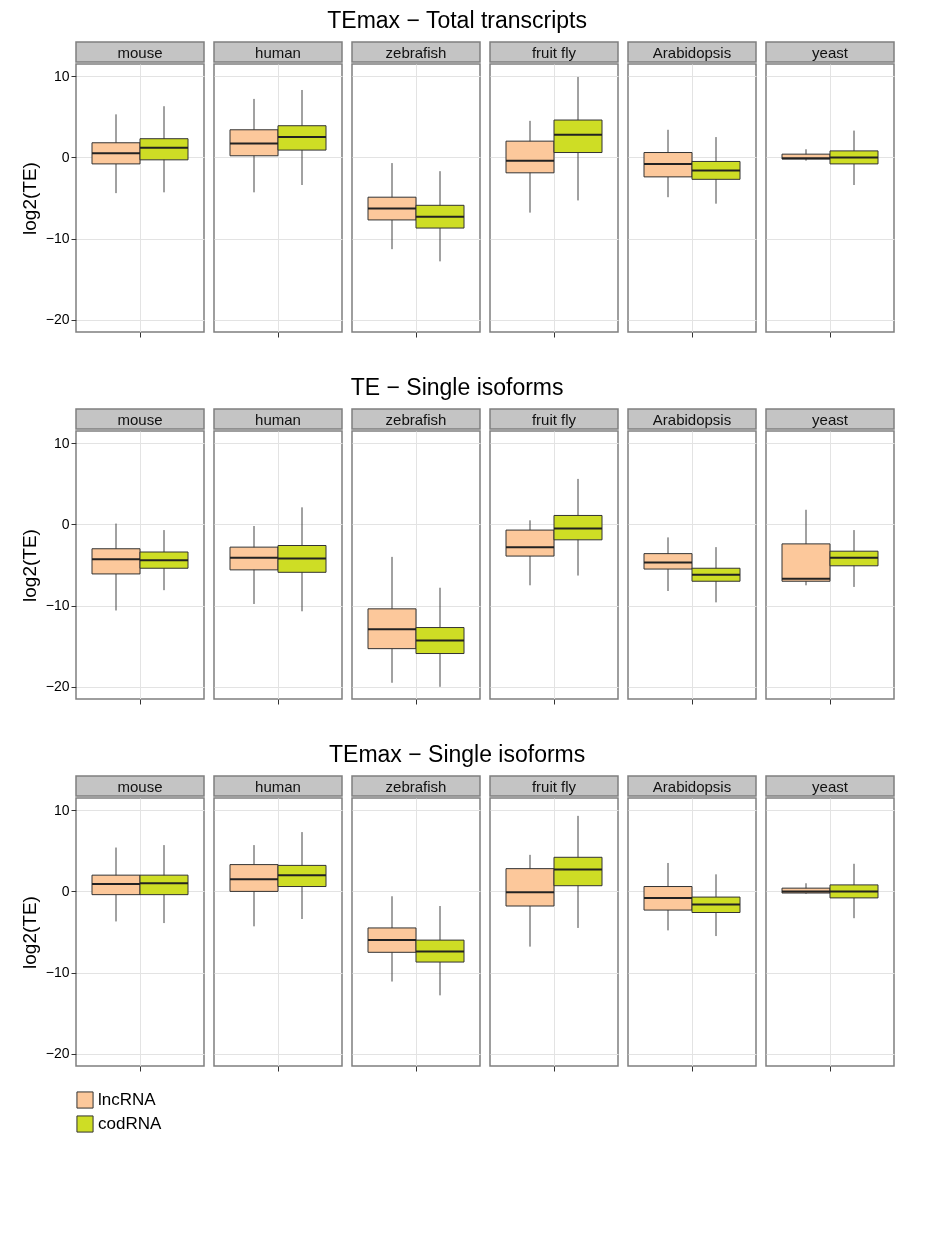  What do you see at coordinates (457, 20) in the screenshot?
I see `chart-title: TEmax − Total transcripts` at bounding box center [457, 20].